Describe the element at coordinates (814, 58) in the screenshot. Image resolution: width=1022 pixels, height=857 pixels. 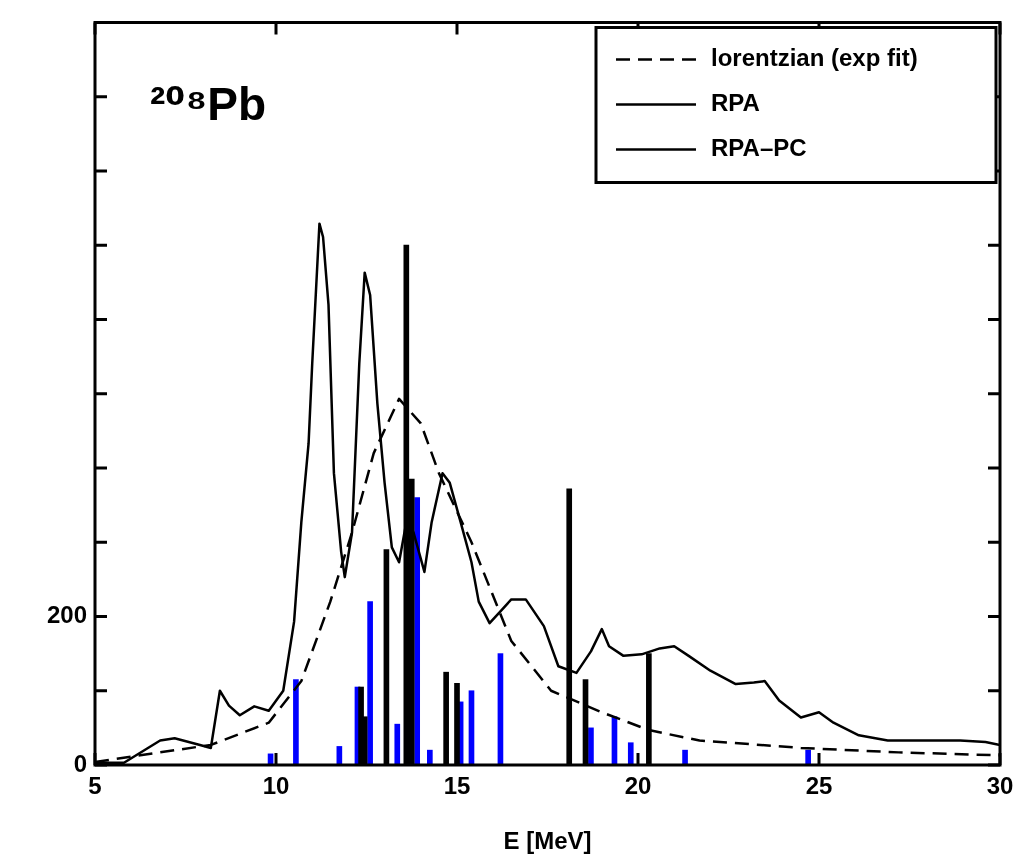
I see `legend-label: lorentzian (exp fit)` at that location.